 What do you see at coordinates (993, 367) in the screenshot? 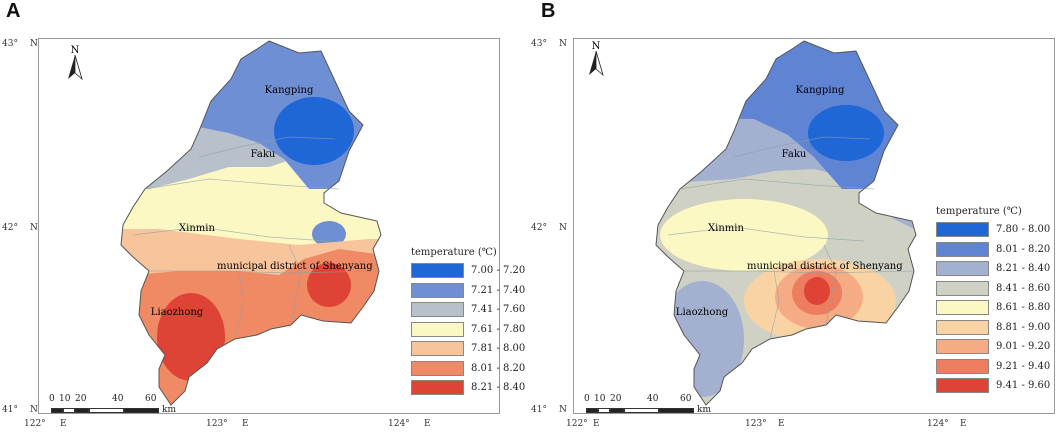
I see `legend-item: 9.21 - 9.40` at bounding box center [993, 367].